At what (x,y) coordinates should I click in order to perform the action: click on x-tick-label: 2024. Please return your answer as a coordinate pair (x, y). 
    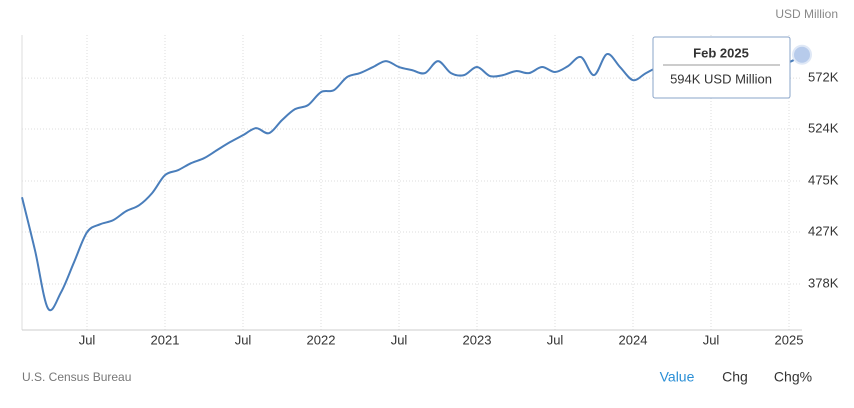
    Looking at the image, I should click on (633, 339).